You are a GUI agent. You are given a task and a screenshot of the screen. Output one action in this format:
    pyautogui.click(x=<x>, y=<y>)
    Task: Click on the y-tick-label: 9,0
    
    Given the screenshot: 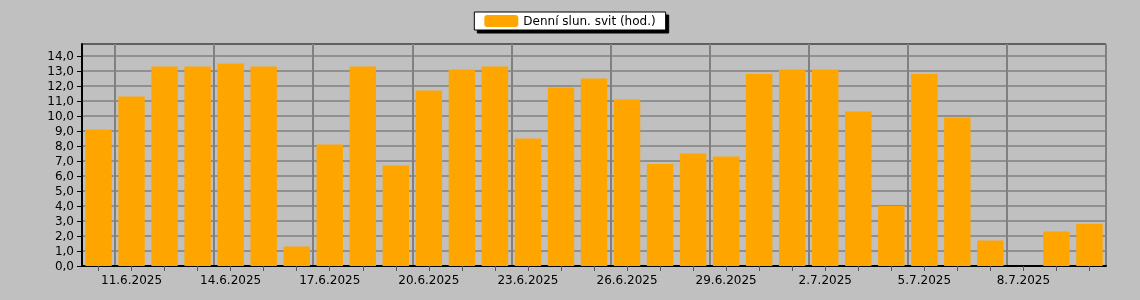 What is the action you would take?
    pyautogui.click(x=64, y=131)
    